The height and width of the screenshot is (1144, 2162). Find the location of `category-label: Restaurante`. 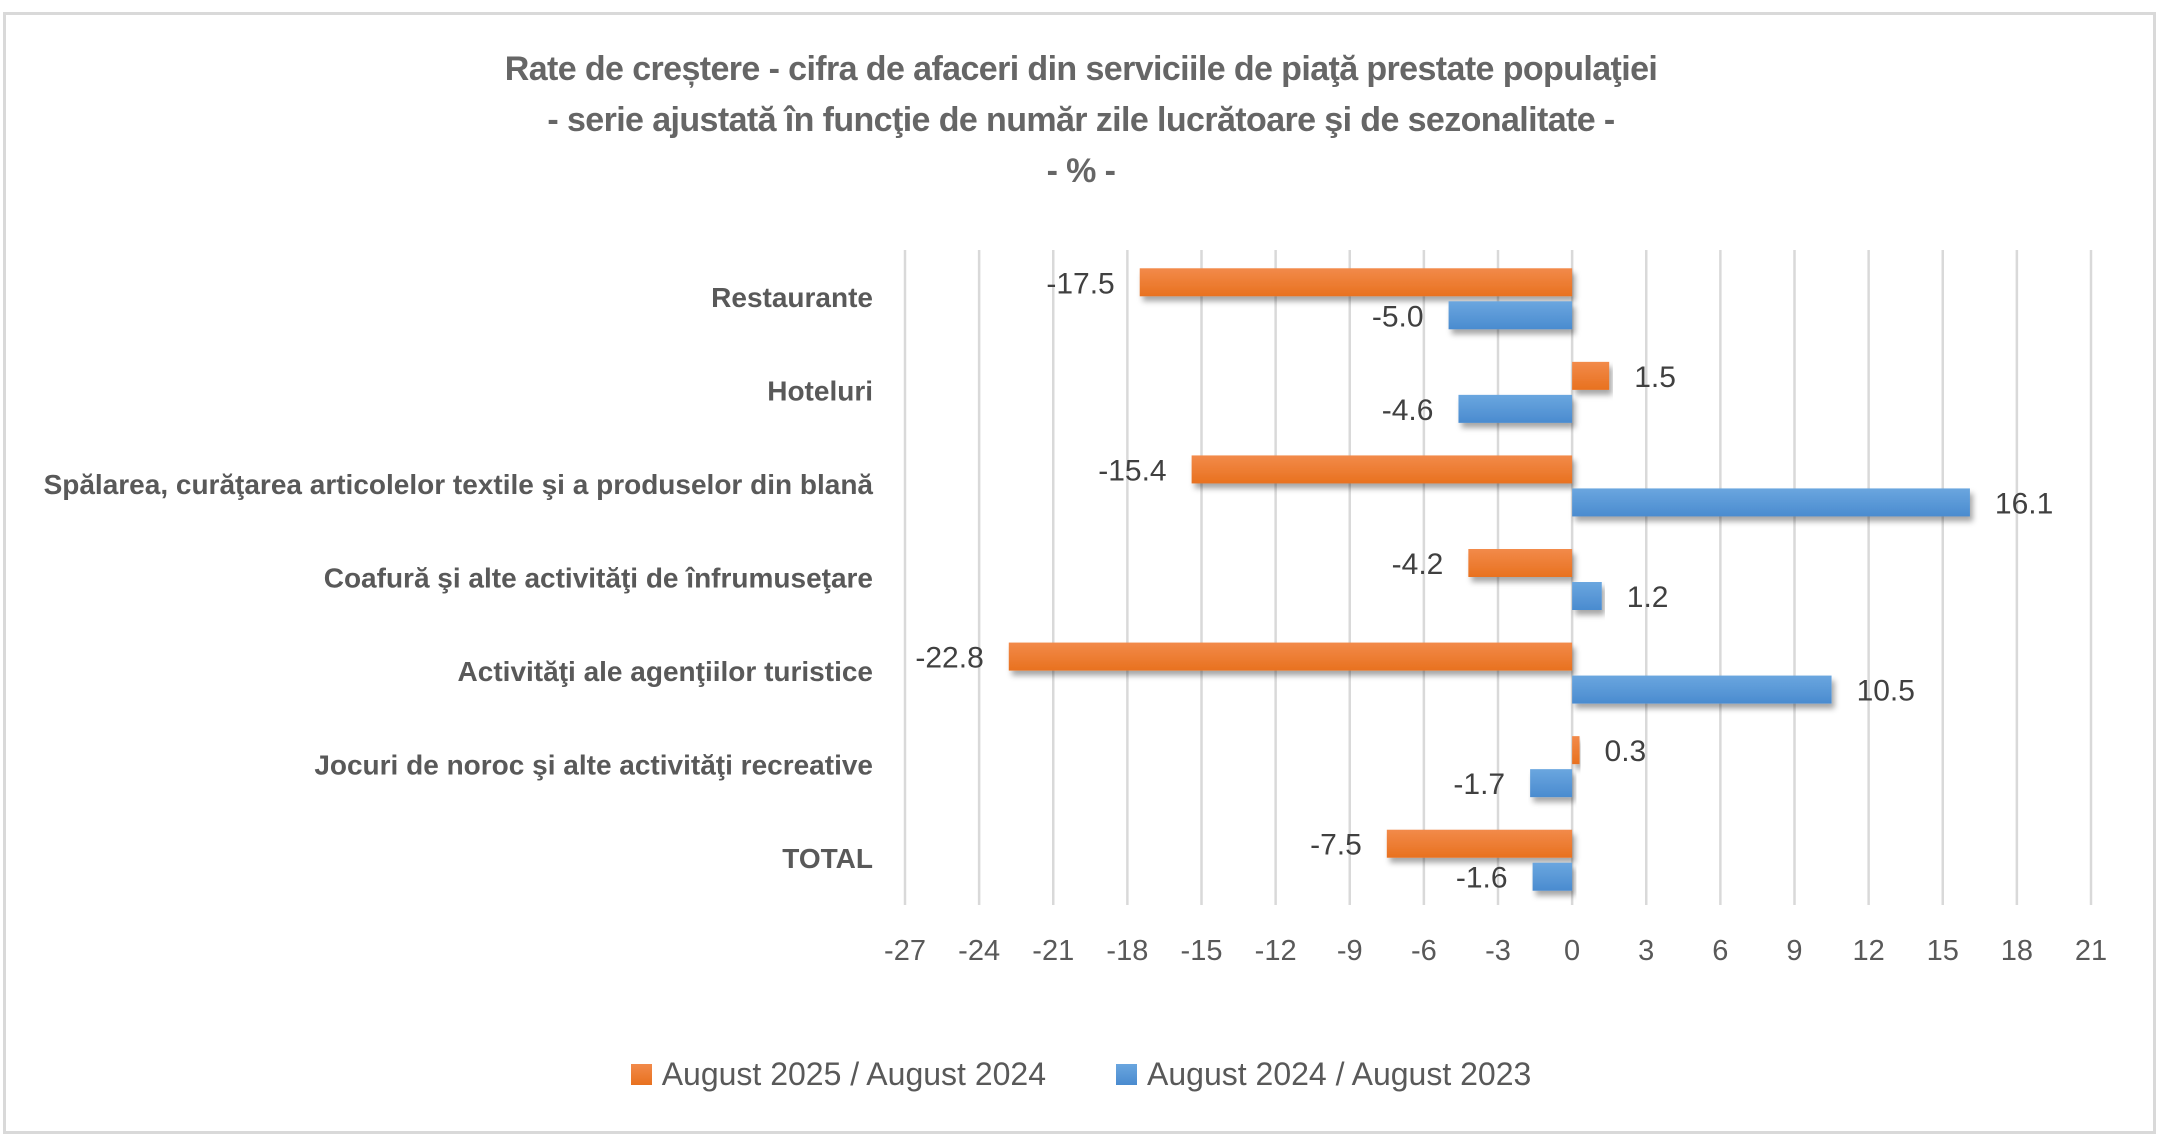

category-label: Restaurante is located at coordinates (792, 297).